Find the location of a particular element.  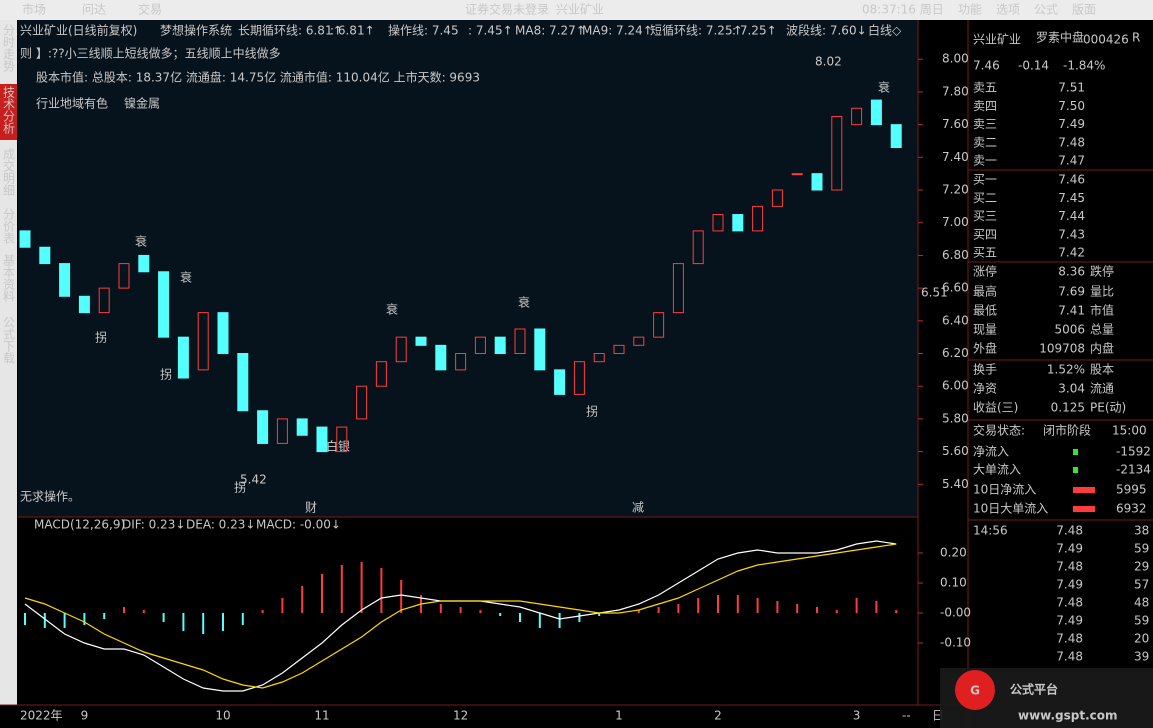

y-tick-label: 5.80 is located at coordinates (955, 418).